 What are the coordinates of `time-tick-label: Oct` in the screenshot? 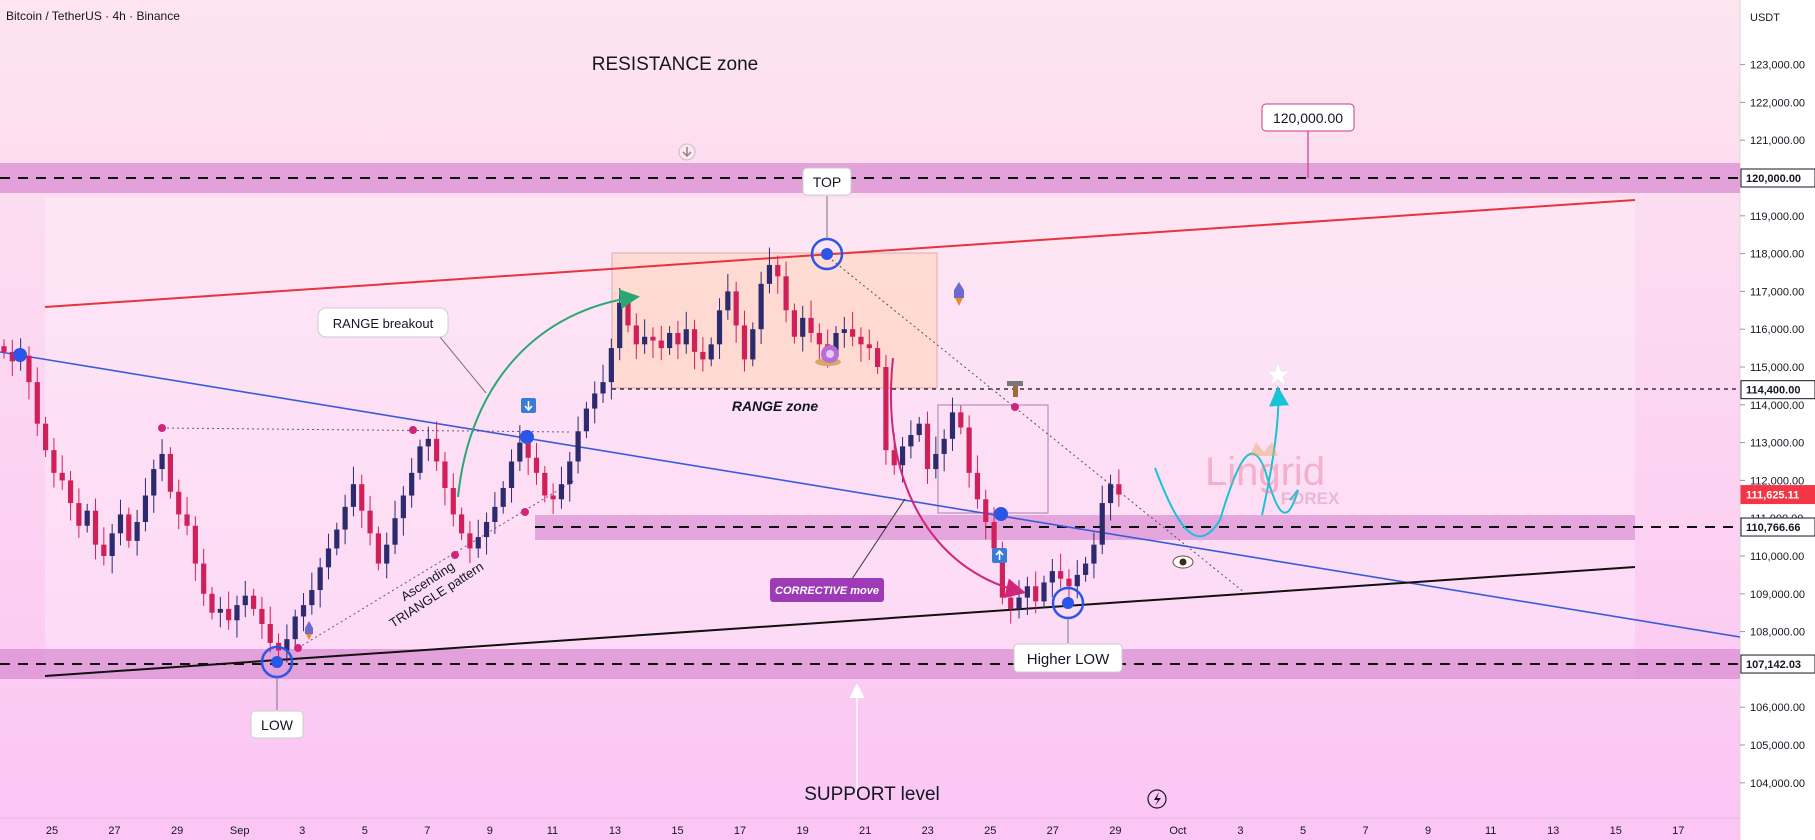 It's located at (1177, 831).